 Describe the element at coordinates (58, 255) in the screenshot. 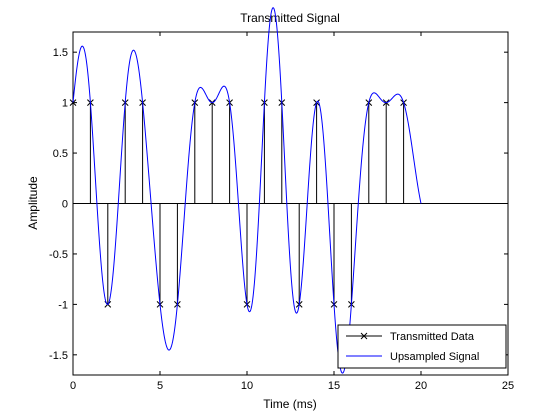

I see `y-tick-label: -0.5` at that location.